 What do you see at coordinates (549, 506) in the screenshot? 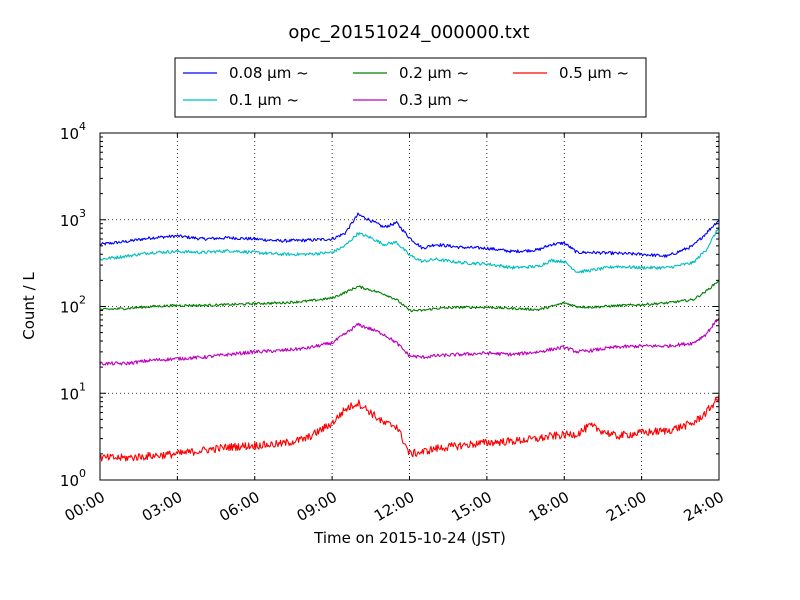
I see `x-tick-label: 18:00` at bounding box center [549, 506].